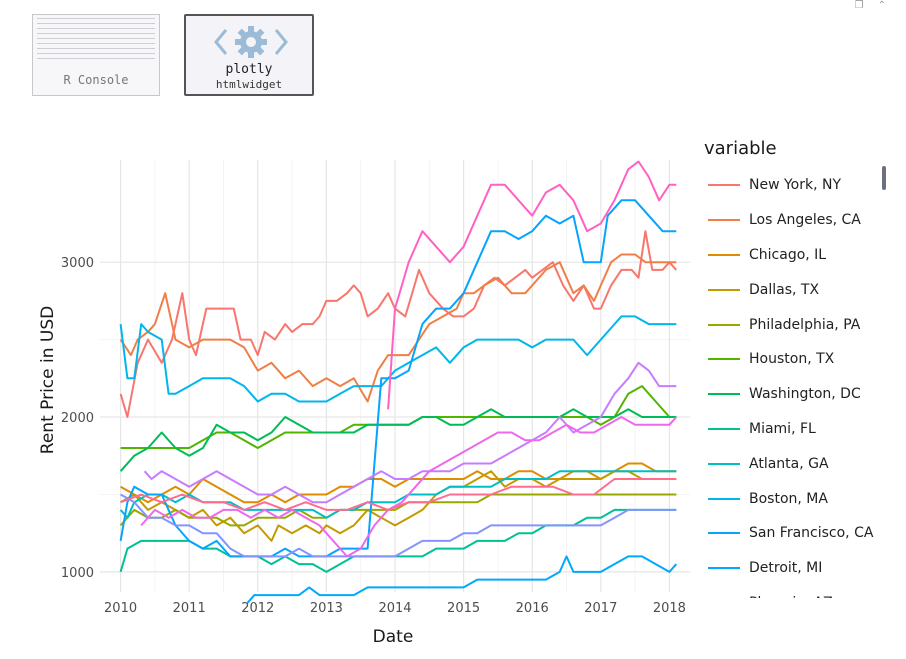  I want to click on legend-label: Washington, DC, so click(805, 394).